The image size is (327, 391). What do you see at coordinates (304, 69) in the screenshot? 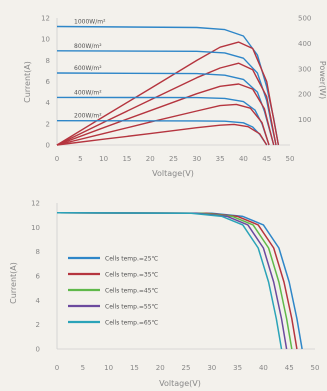
I see `y2-tick-label: 300` at bounding box center [304, 69].